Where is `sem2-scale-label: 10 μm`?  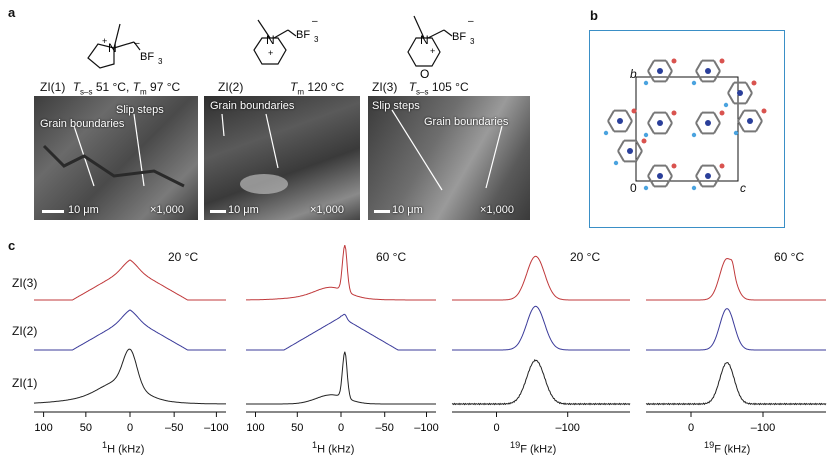 sem2-scale-label: 10 μm is located at coordinates (243, 210).